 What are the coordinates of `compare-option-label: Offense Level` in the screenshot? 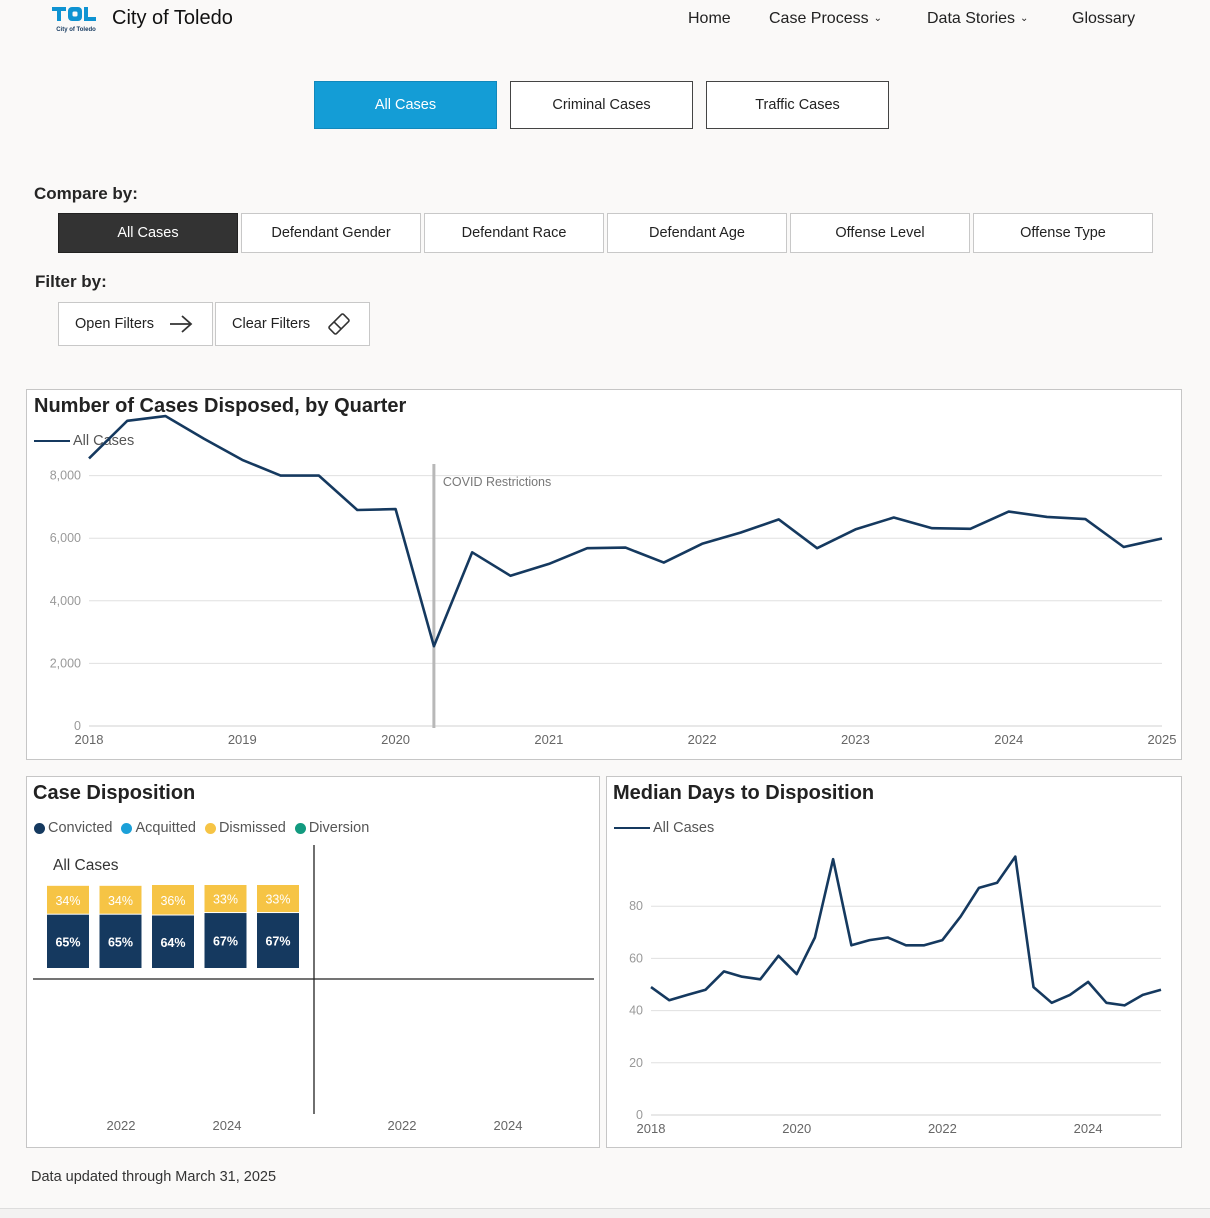 It's located at (880, 233).